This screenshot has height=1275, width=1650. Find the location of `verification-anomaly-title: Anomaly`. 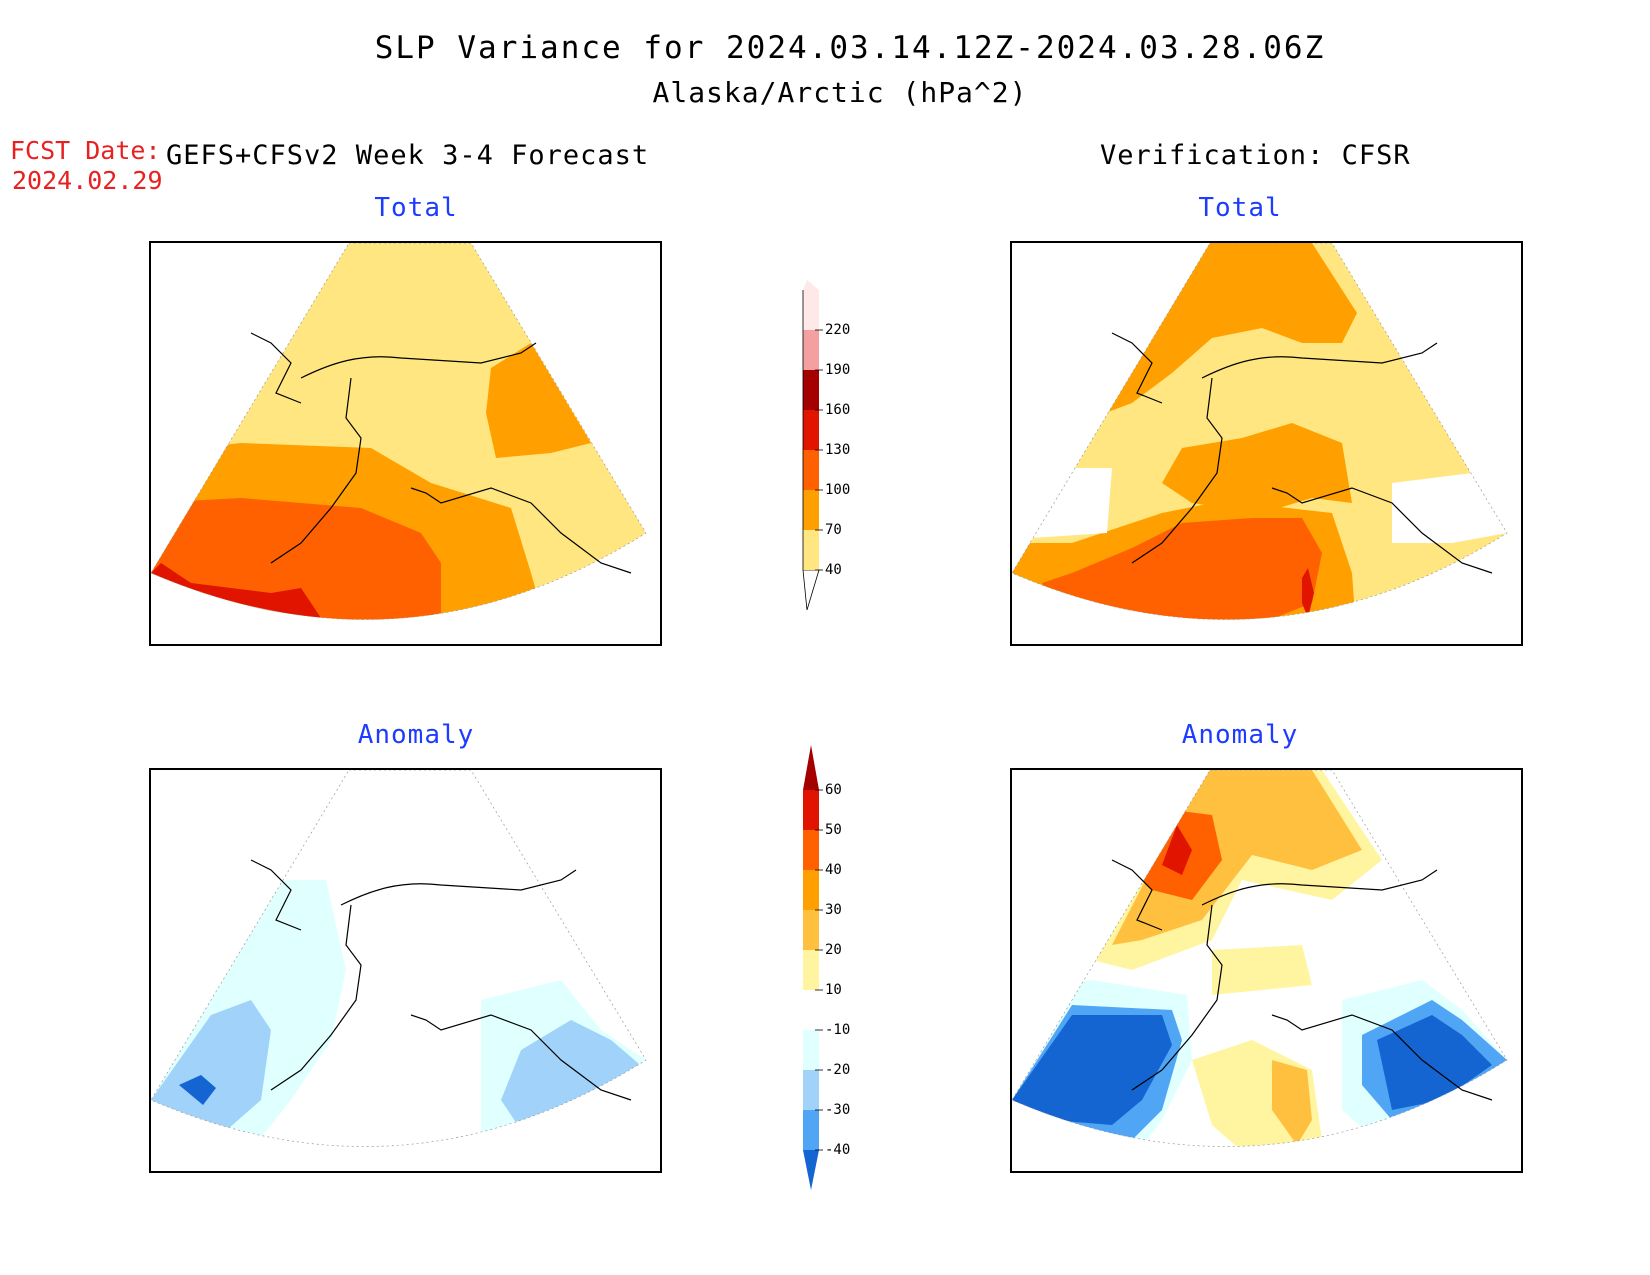

verification-anomaly-title: Anomaly is located at coordinates (1240, 735).